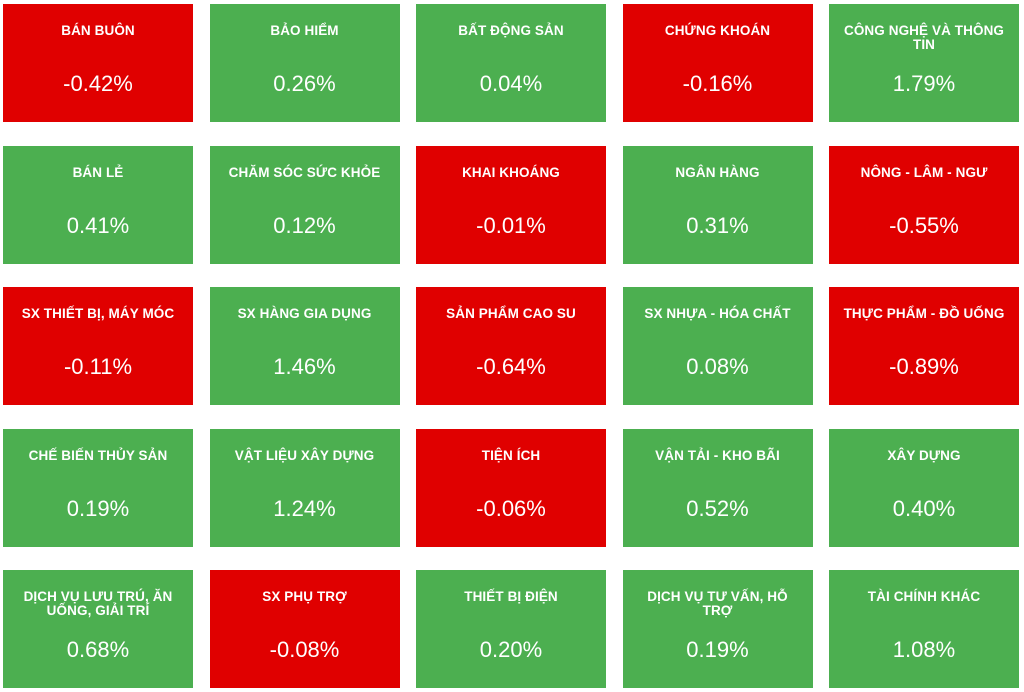  Describe the element at coordinates (924, 225) in the screenshot. I see `sector-change: -0.55%` at that location.